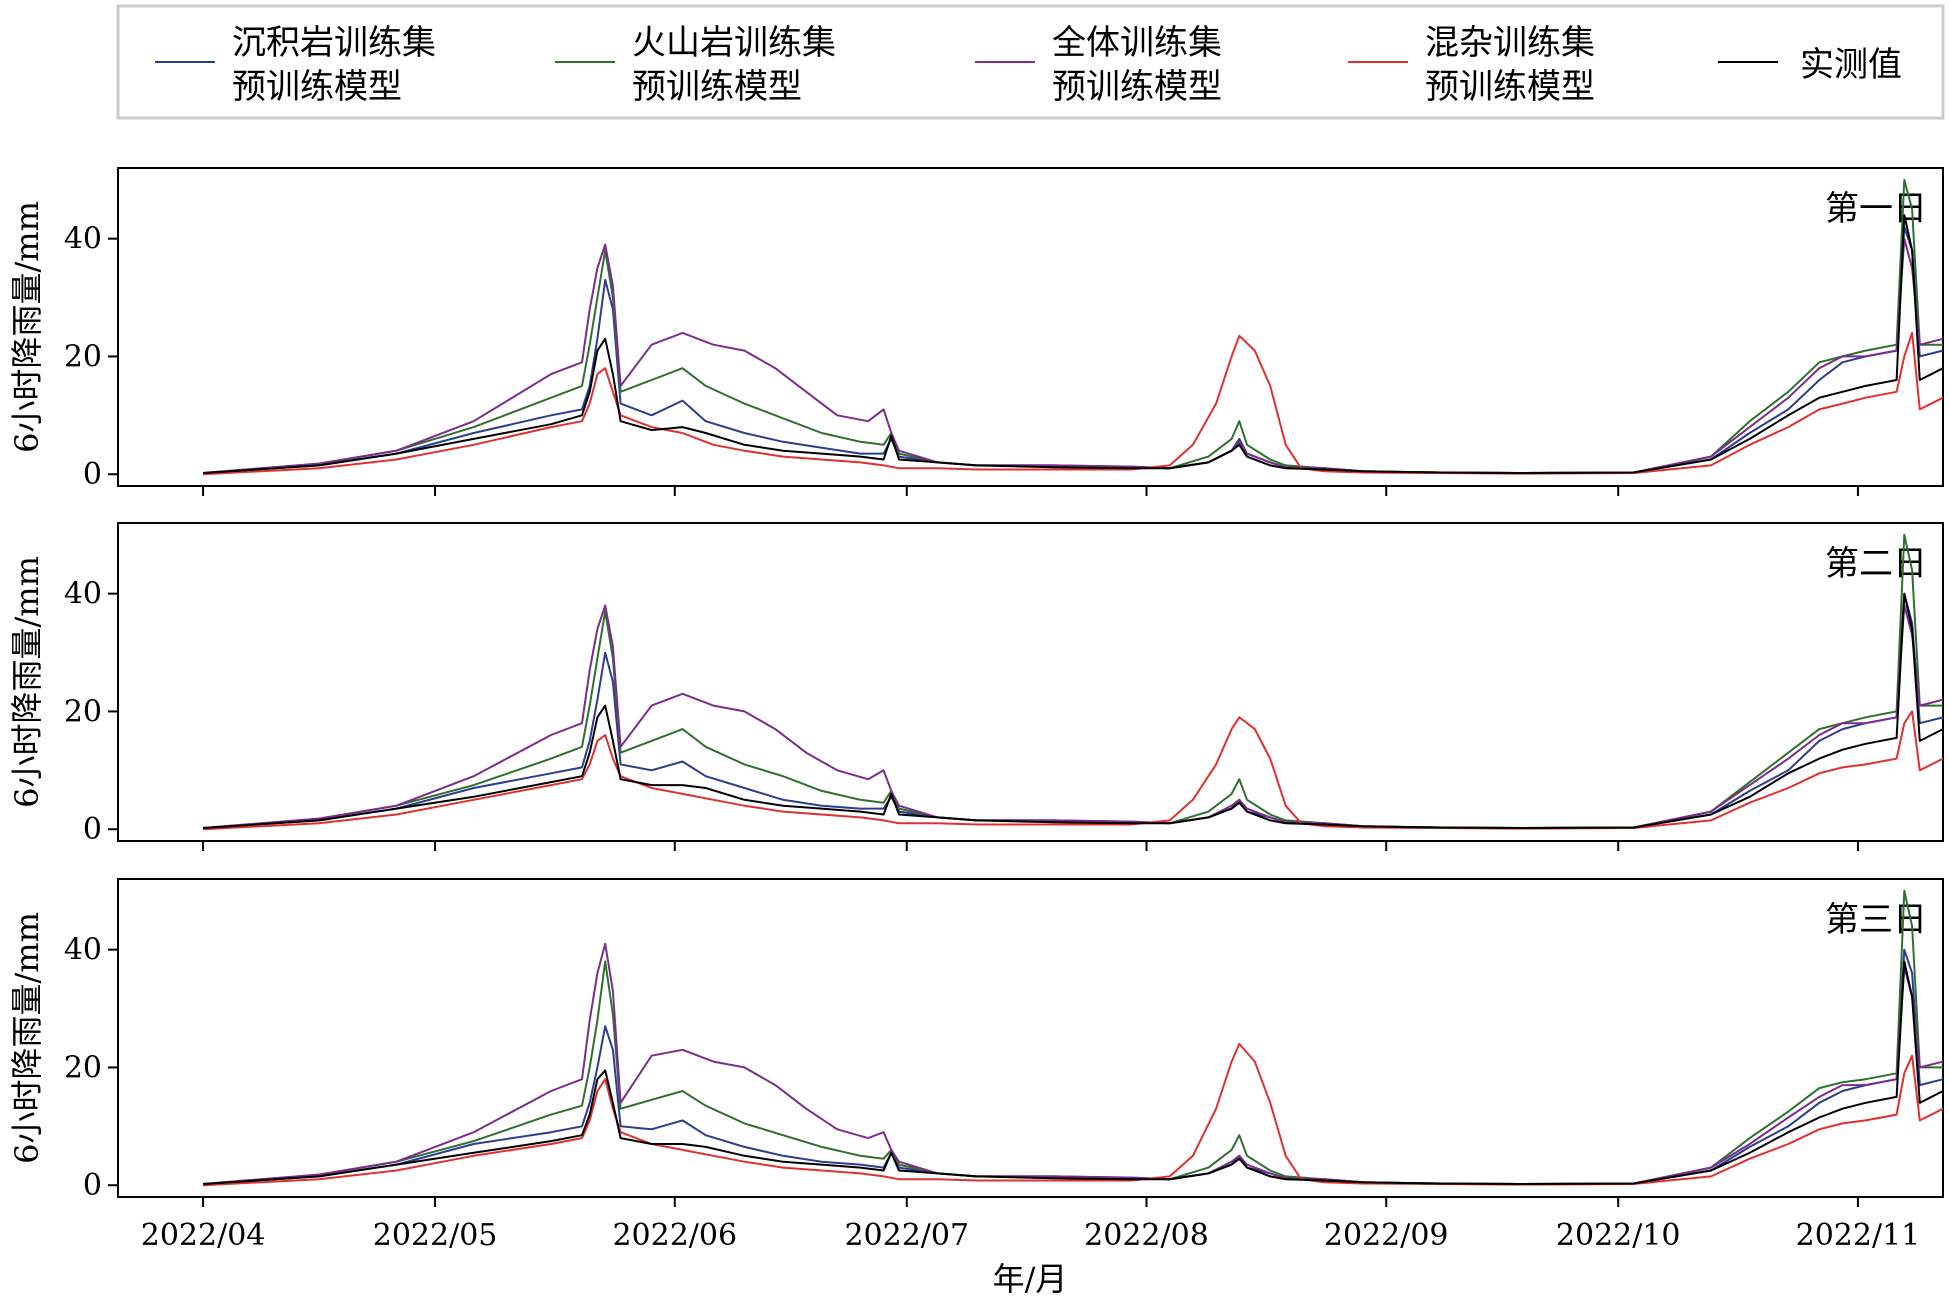  Describe the element at coordinates (317, 87) in the screenshot. I see `legend-label-sedimentary-line2: 预训练模型` at that location.